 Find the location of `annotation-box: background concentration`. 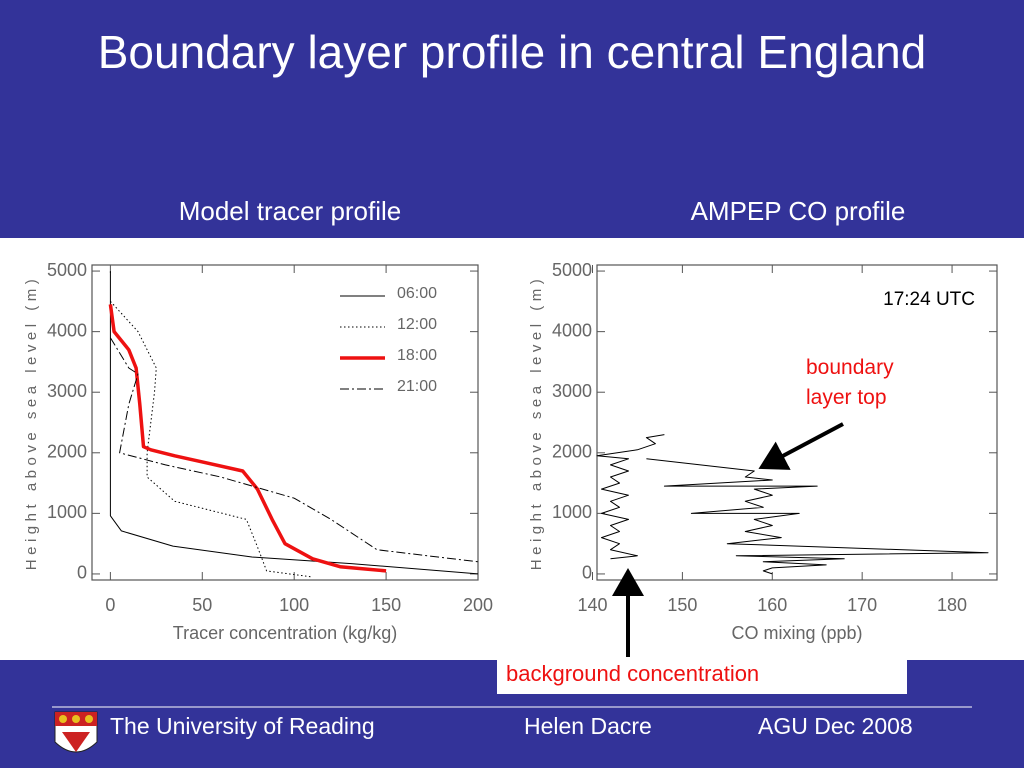

annotation-box: background concentration is located at coordinates (702, 676).